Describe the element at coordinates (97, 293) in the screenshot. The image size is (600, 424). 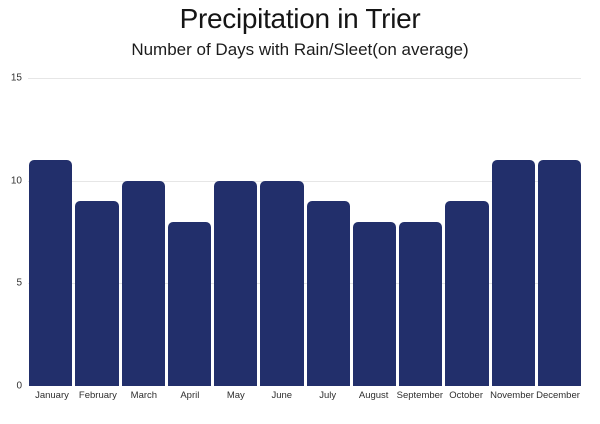
I see `bar-february` at that location.